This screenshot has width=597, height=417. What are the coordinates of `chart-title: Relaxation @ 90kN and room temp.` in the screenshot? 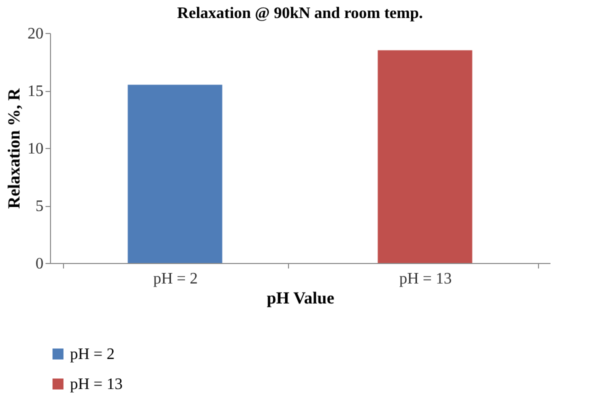 It's located at (300, 13).